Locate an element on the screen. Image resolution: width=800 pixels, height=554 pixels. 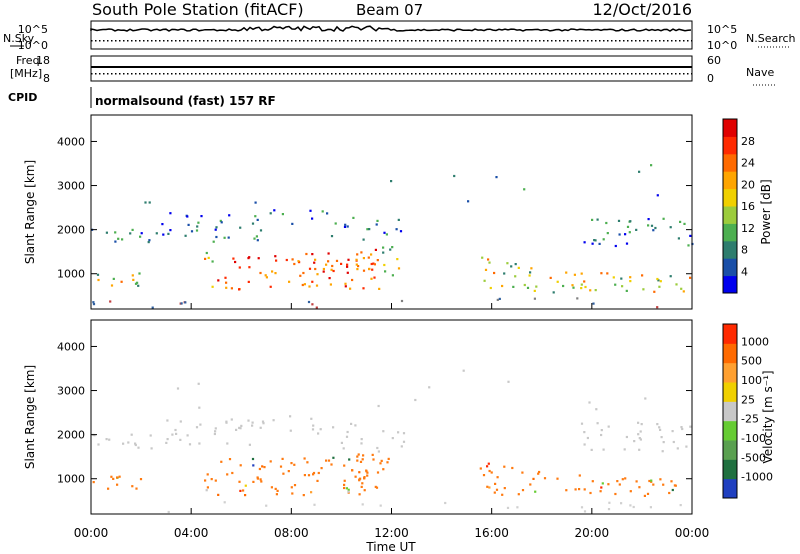
power-ylabel: Slant Range [km] is located at coordinates (30, 212).